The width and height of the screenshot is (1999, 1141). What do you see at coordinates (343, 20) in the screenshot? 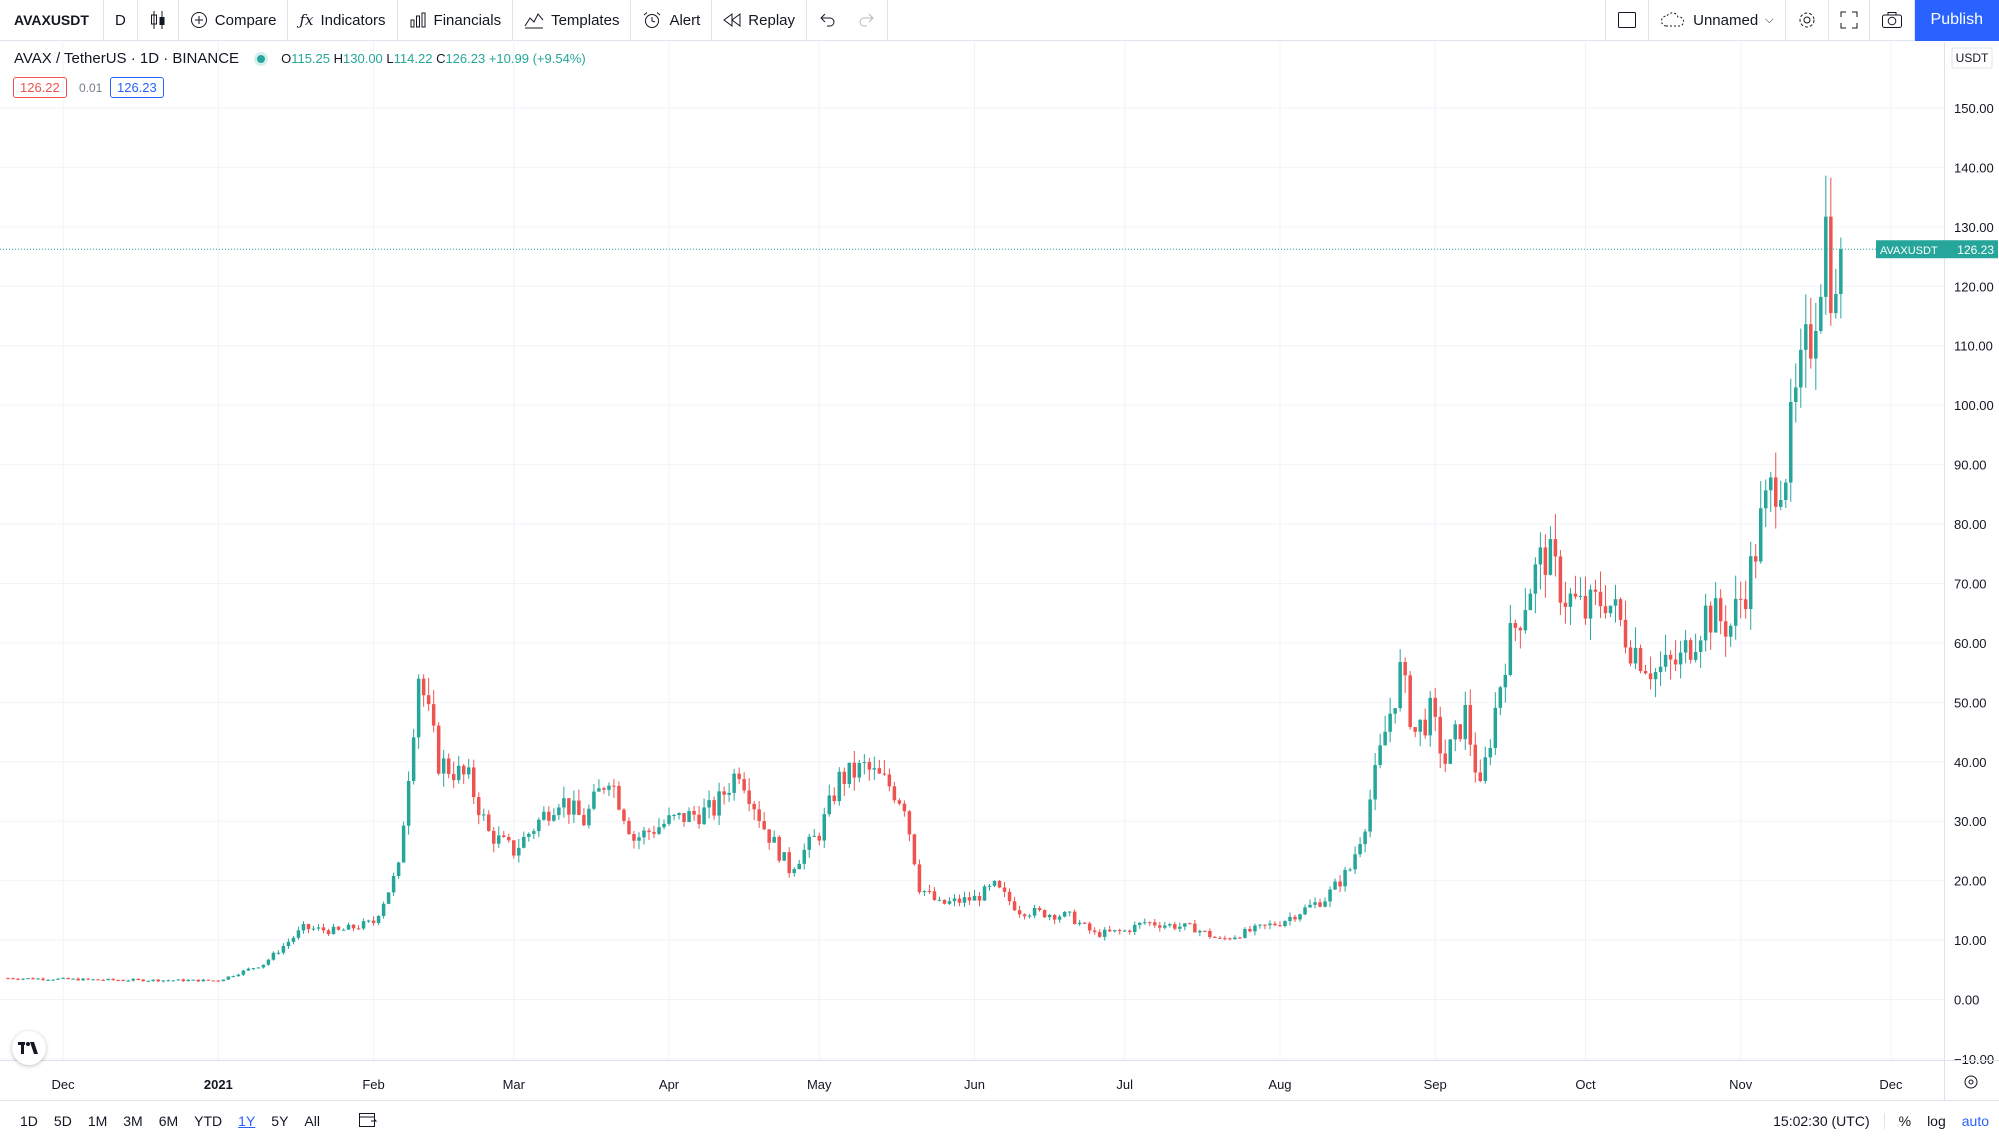
I see `indicators-button: ƒx Indicators` at bounding box center [343, 20].